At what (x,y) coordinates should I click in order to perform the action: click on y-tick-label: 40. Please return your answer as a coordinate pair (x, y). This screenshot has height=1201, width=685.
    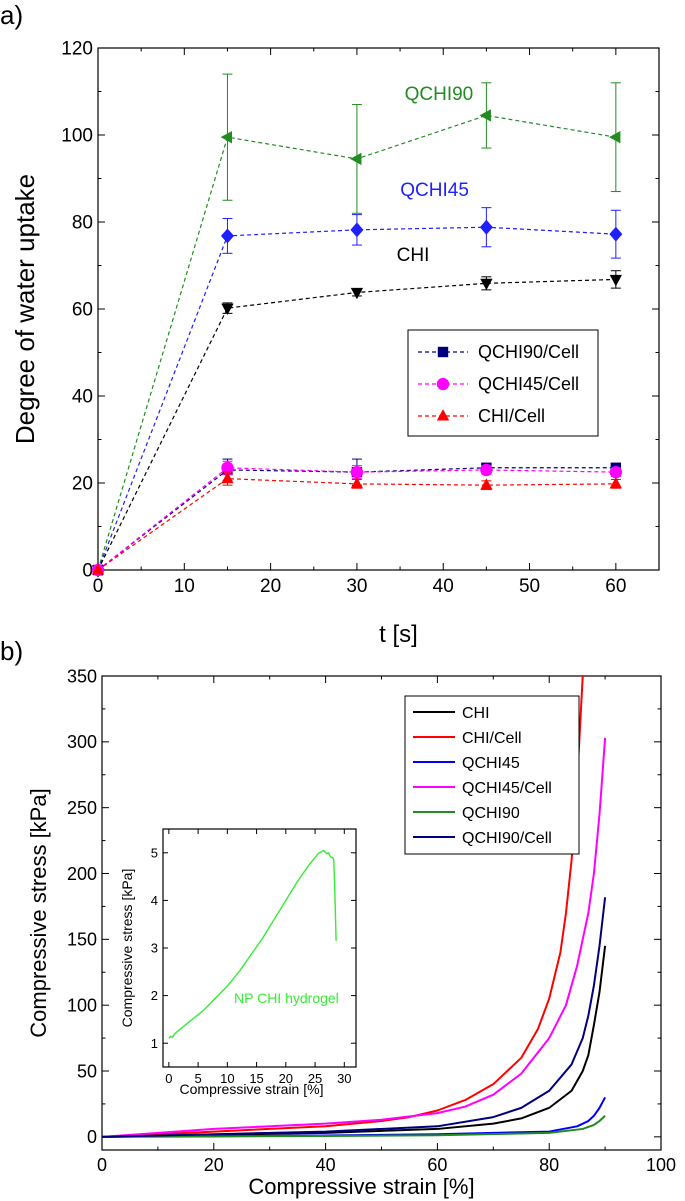
    Looking at the image, I should click on (82, 397).